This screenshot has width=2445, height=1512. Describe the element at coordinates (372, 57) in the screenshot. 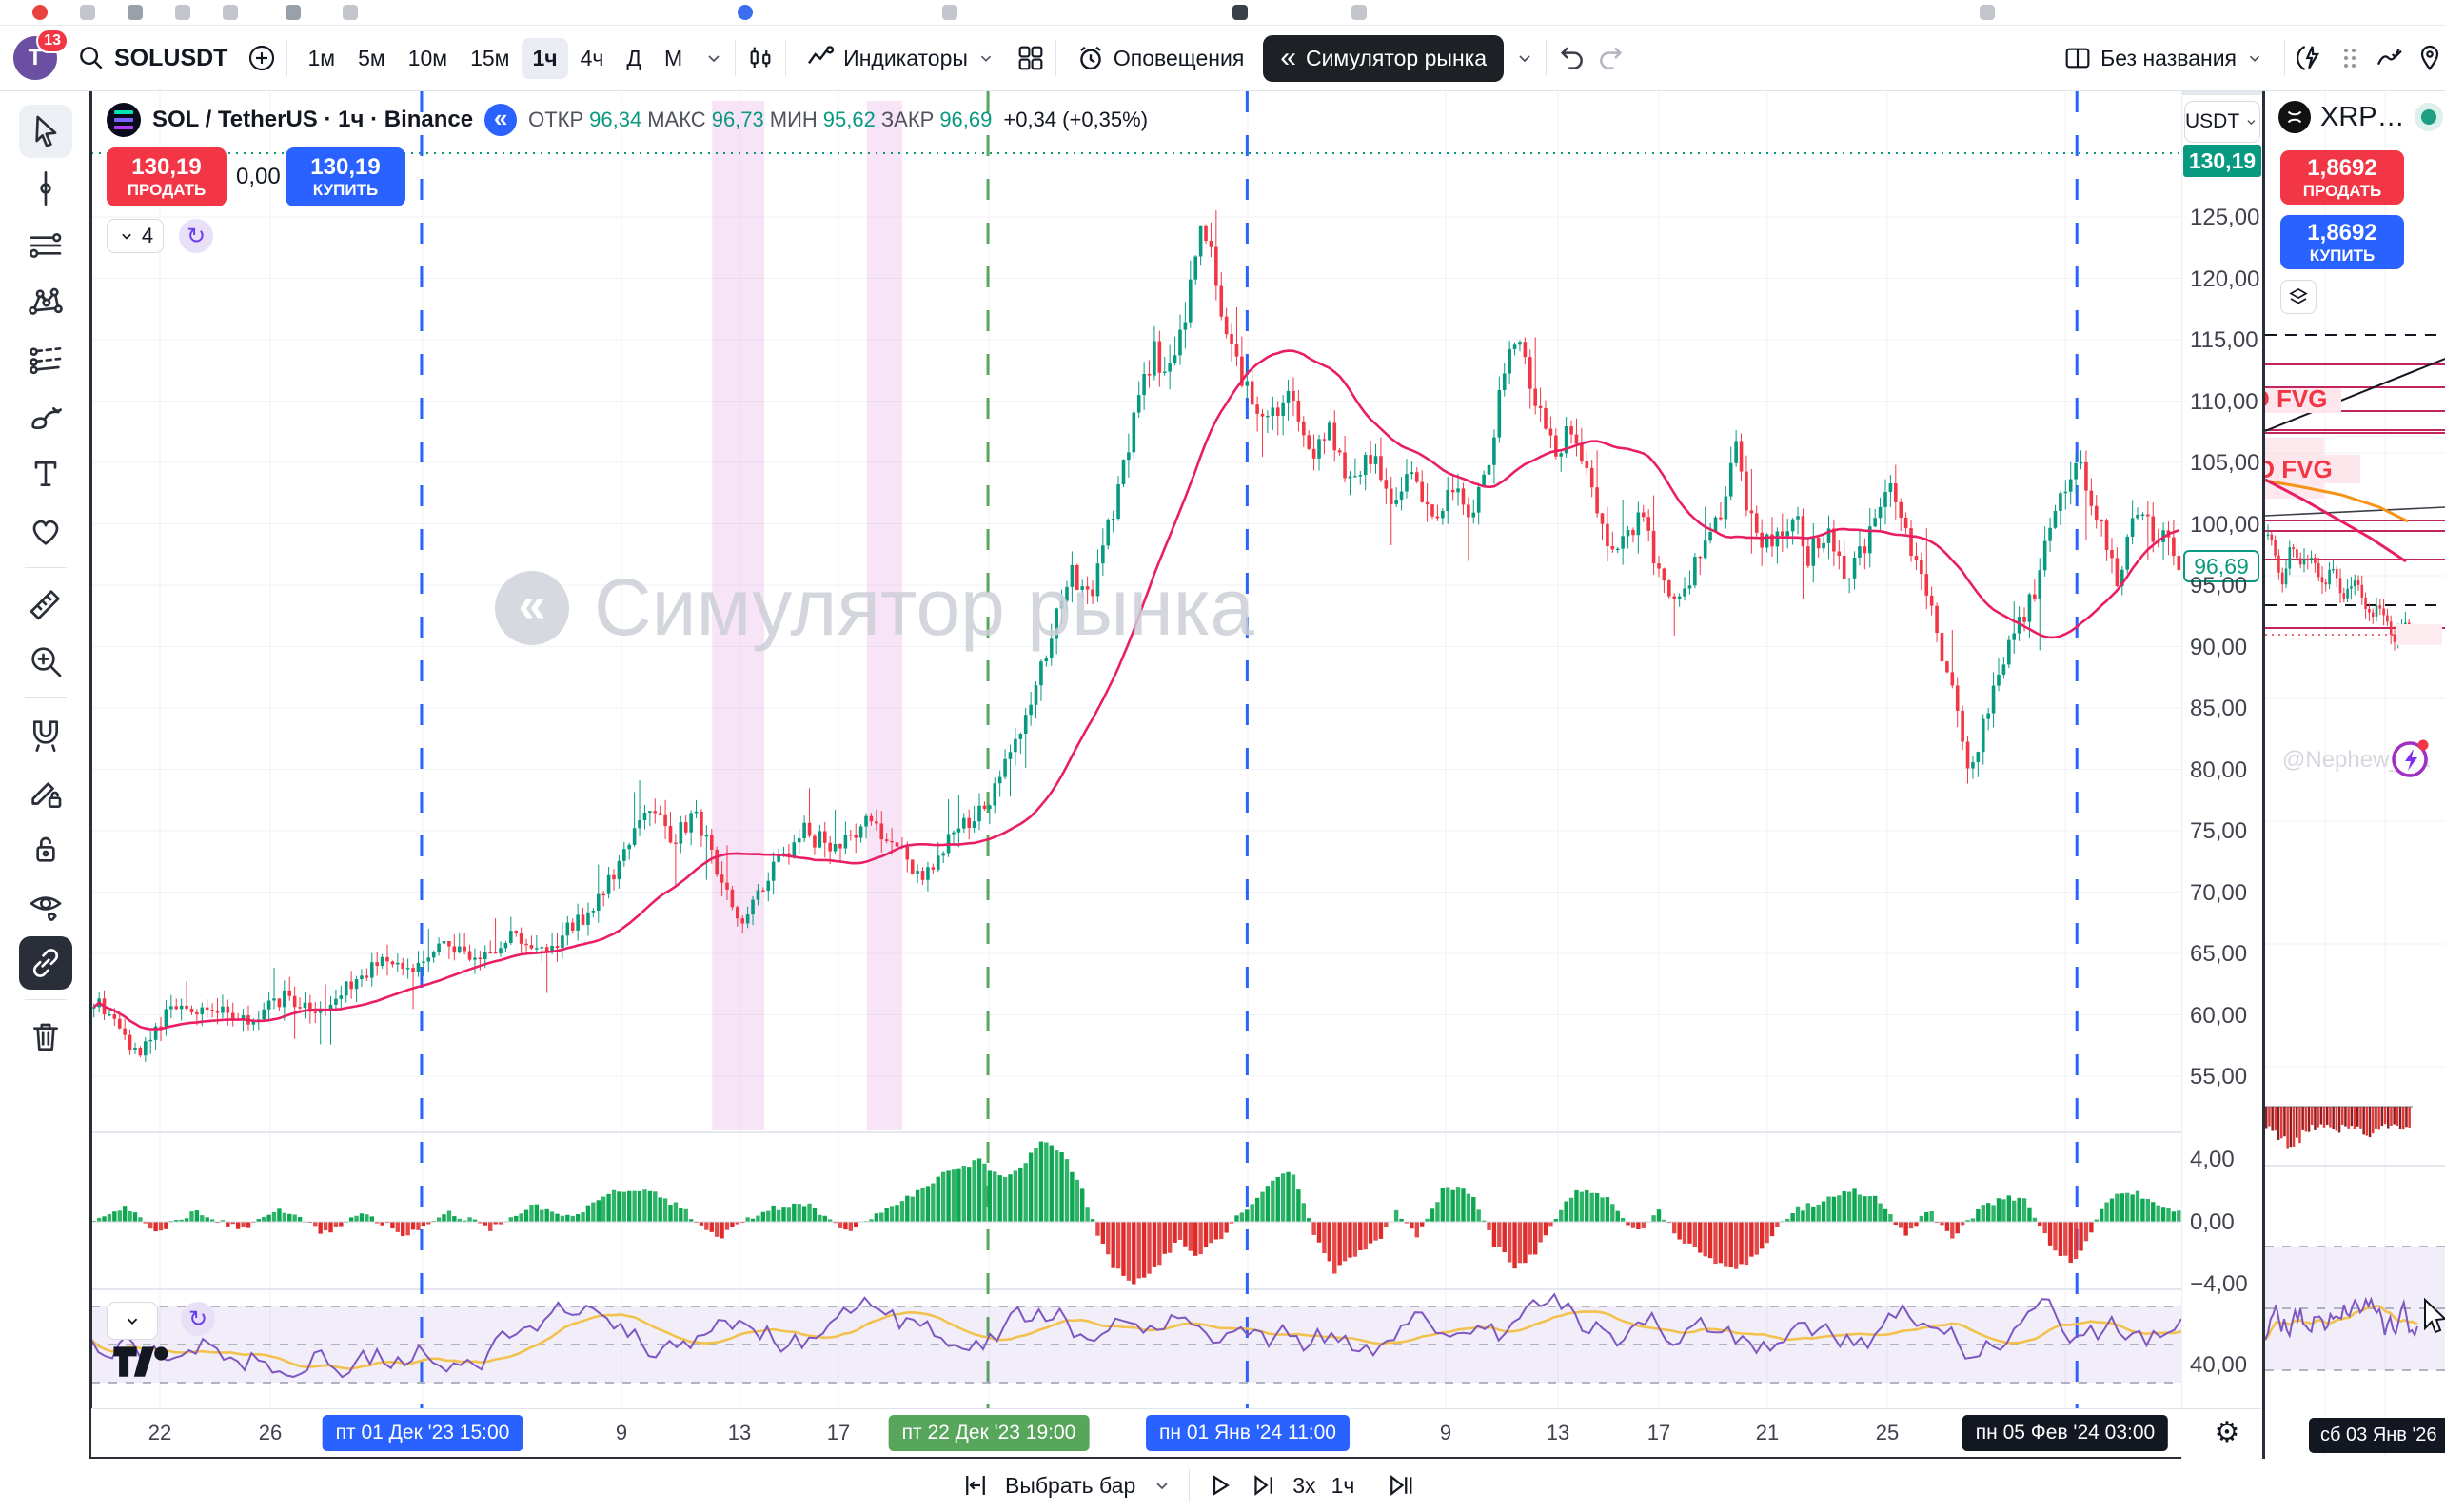

I see `timeframe-5м: 5м` at that location.